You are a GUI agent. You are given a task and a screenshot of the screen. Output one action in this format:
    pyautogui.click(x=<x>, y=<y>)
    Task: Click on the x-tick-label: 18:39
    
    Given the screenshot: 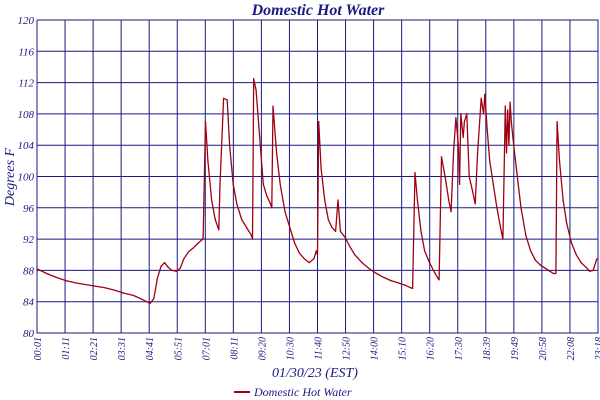 What is the action you would take?
    pyautogui.click(x=487, y=348)
    